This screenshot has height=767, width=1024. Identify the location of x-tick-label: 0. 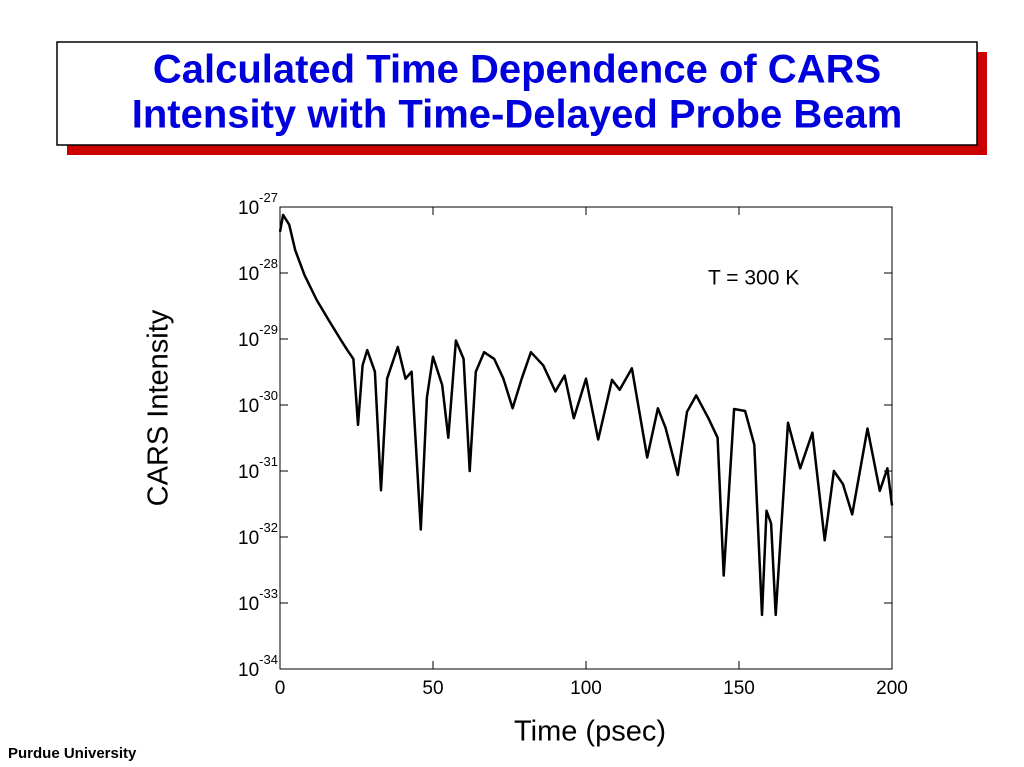
(280, 688).